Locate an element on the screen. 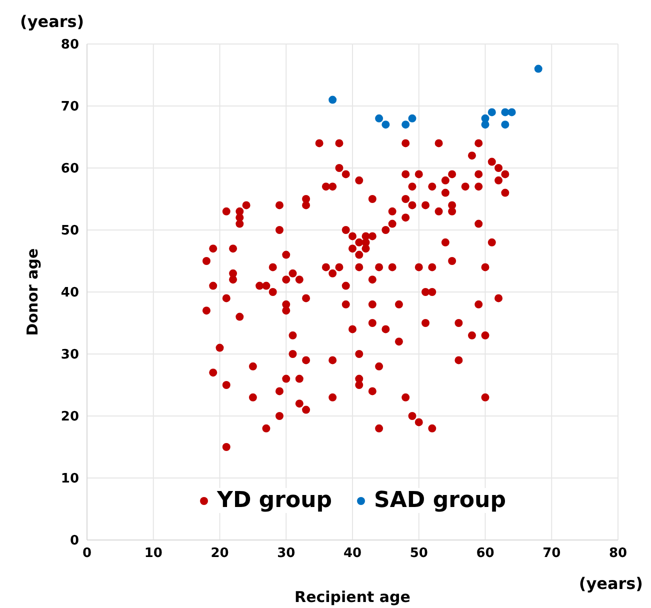 The height and width of the screenshot is (608, 651). y-tick-label: 20 is located at coordinates (69, 417).